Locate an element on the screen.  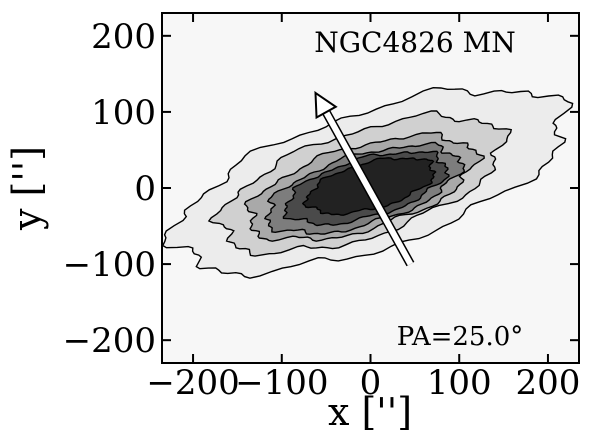
x-tick-label: 0 is located at coordinates (371, 383).